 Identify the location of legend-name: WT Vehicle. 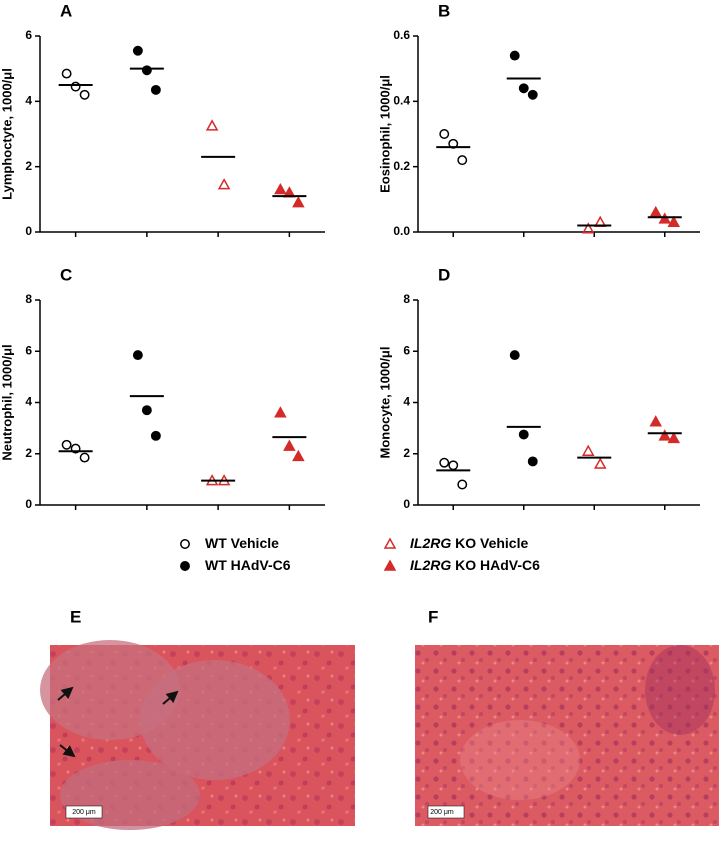
(242, 543).